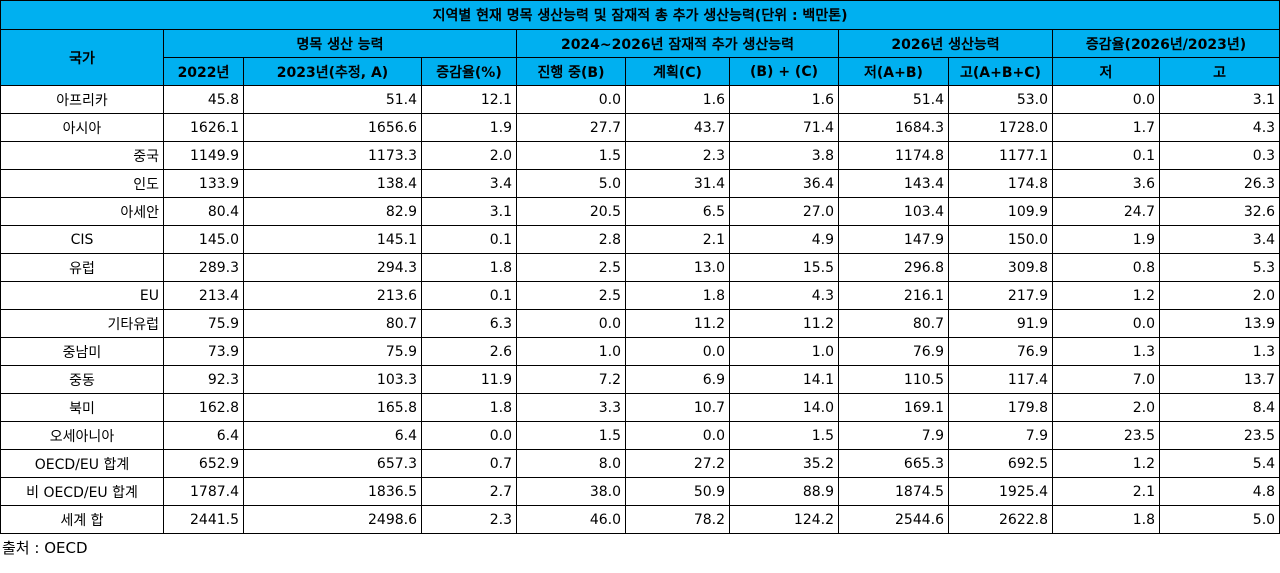 This screenshot has height=573, width=1280. What do you see at coordinates (1106, 295) in the screenshot?
I see `table-cell: 1.2` at bounding box center [1106, 295].